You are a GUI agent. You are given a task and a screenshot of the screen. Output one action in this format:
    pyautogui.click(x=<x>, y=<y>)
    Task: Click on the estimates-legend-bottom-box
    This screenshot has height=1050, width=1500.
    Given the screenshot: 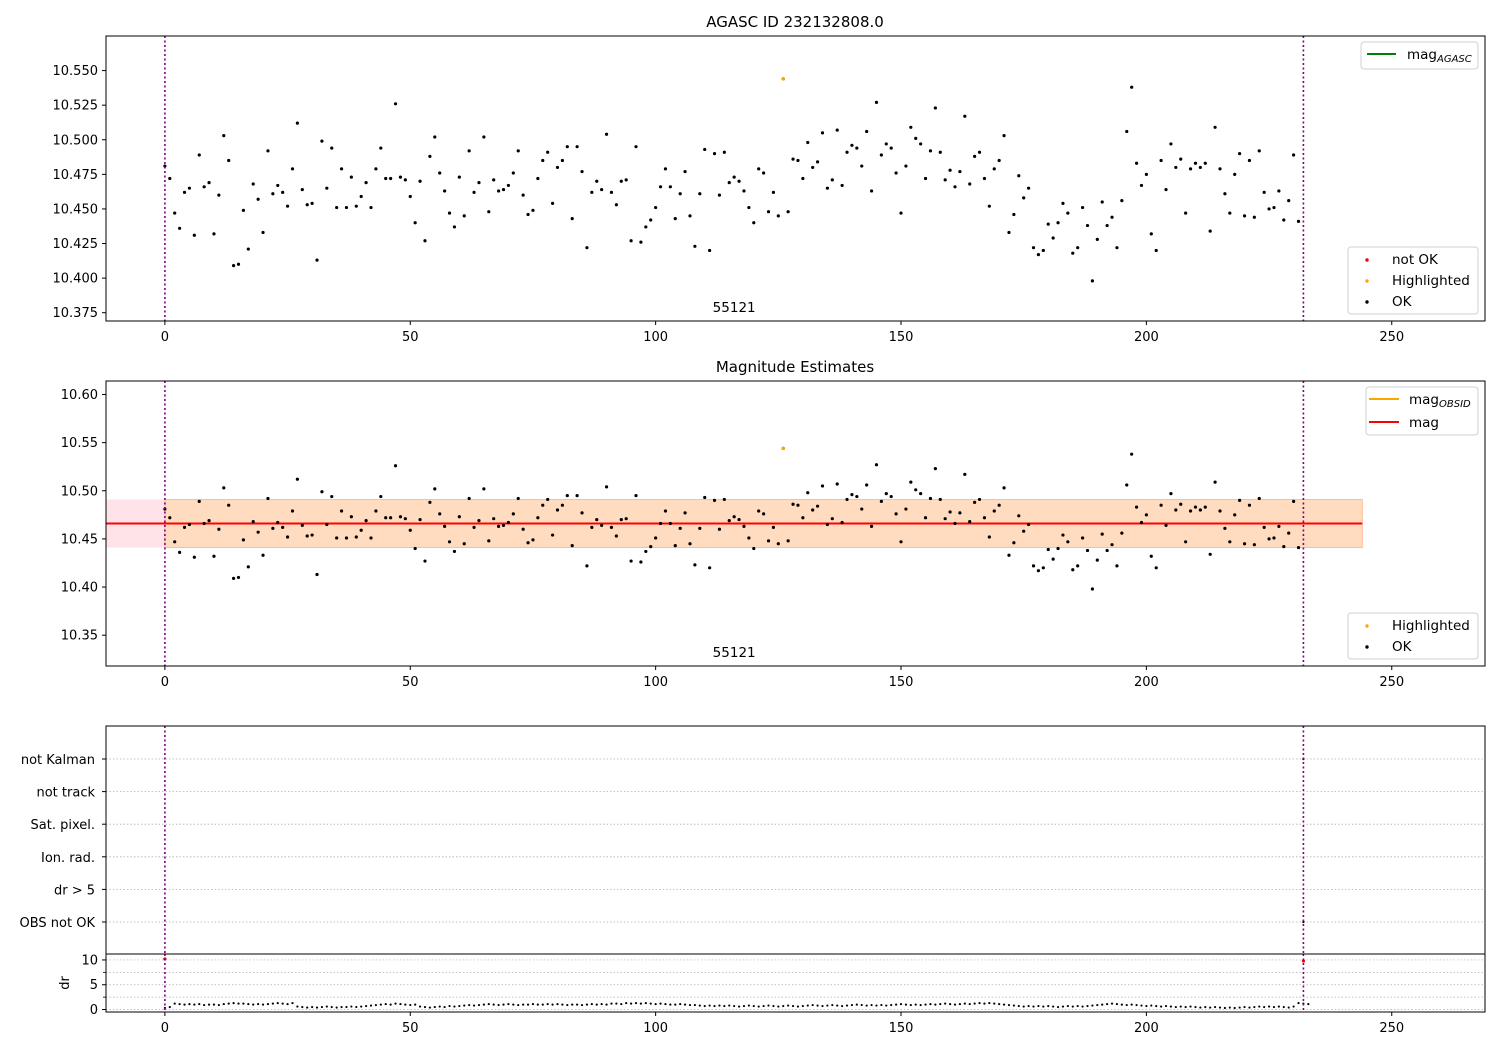 What is the action you would take?
    pyautogui.click(x=1413, y=636)
    